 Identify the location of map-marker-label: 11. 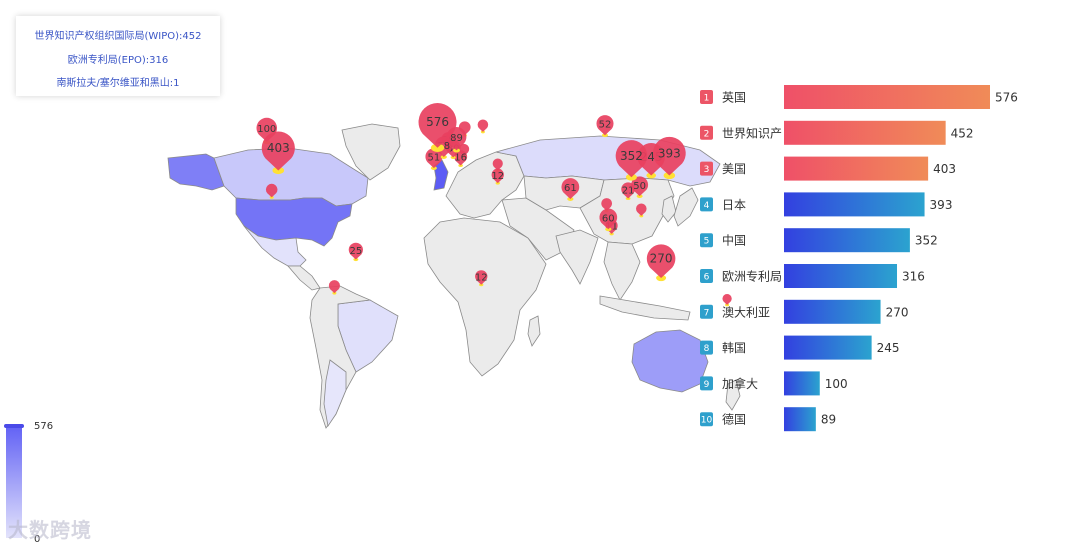
(611, 227).